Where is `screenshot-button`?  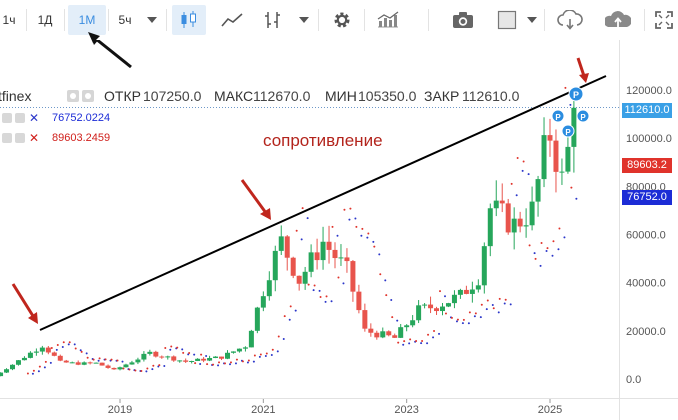
screenshot-button is located at coordinates (463, 20).